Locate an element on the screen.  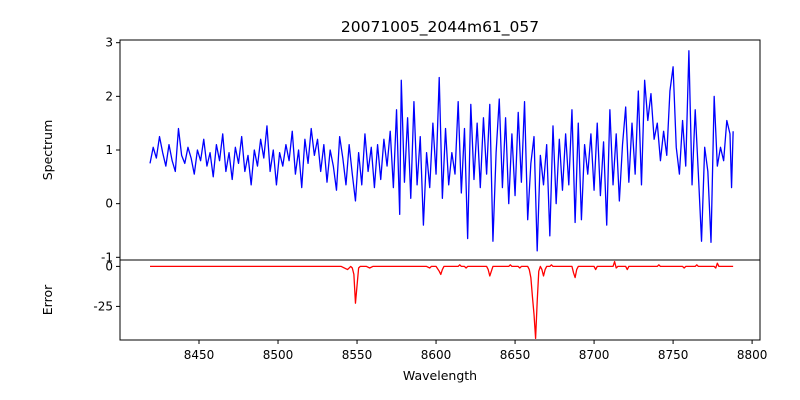
chart-title: 20071005_2044m61_057 is located at coordinates (440, 27).